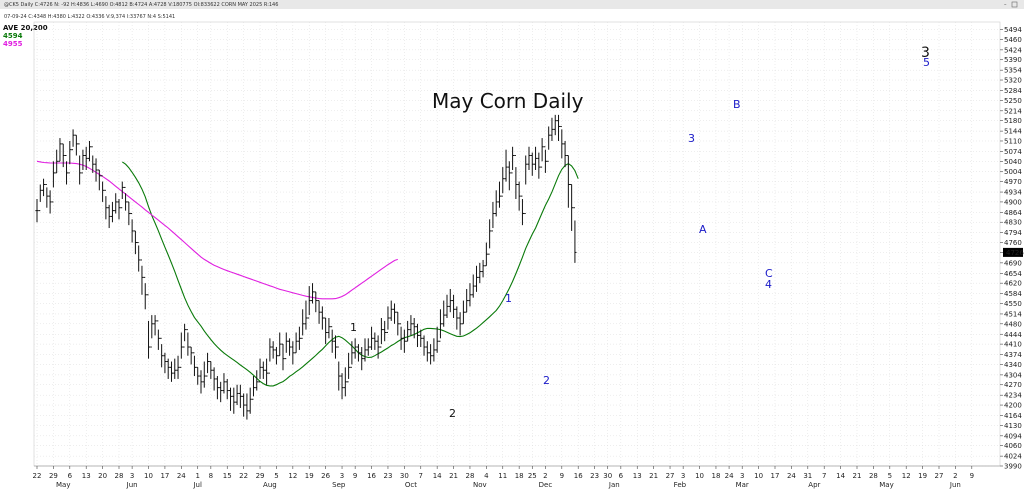 The width and height of the screenshot is (1024, 491). I want to click on y-tick-label: 5494, so click(1013, 30).